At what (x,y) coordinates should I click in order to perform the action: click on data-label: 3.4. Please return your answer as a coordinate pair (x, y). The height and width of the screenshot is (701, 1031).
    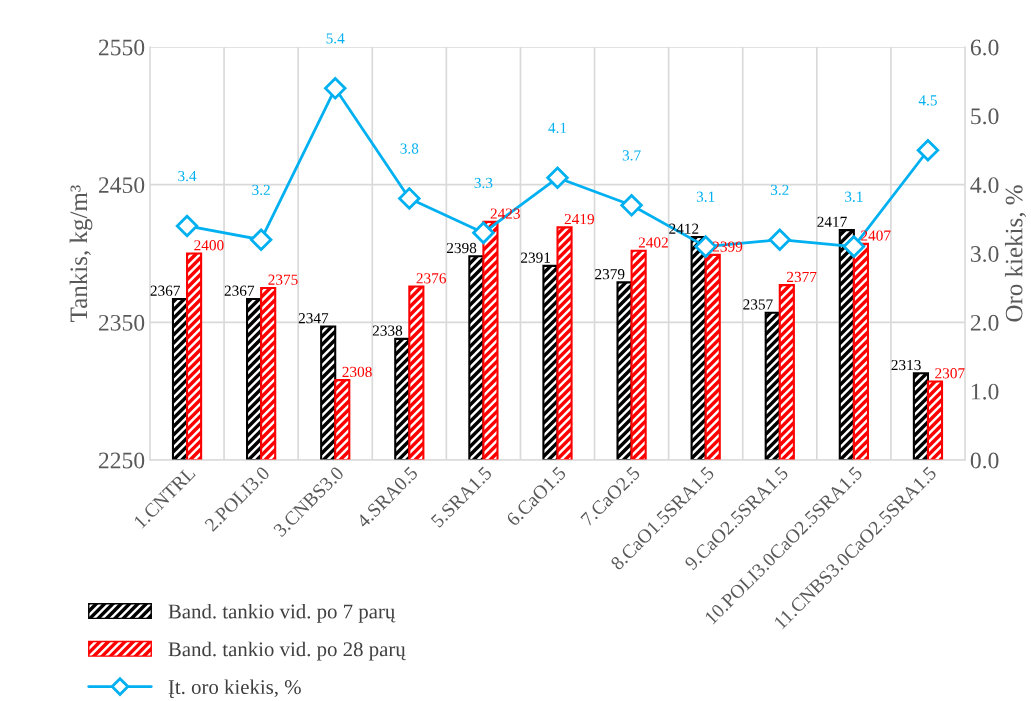
    Looking at the image, I should click on (187, 176).